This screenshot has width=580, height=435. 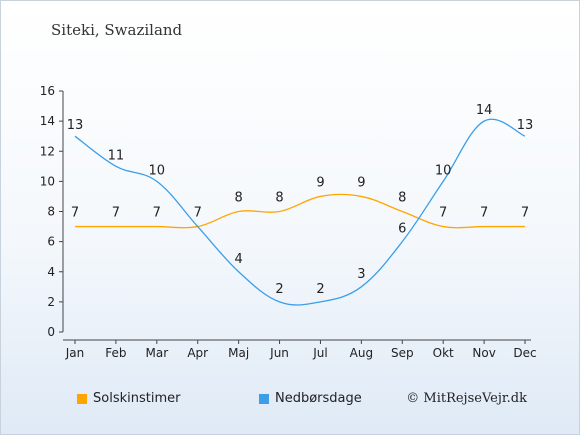 What do you see at coordinates (117, 30) in the screenshot?
I see `page-title: Siteki, Swaziland` at bounding box center [117, 30].